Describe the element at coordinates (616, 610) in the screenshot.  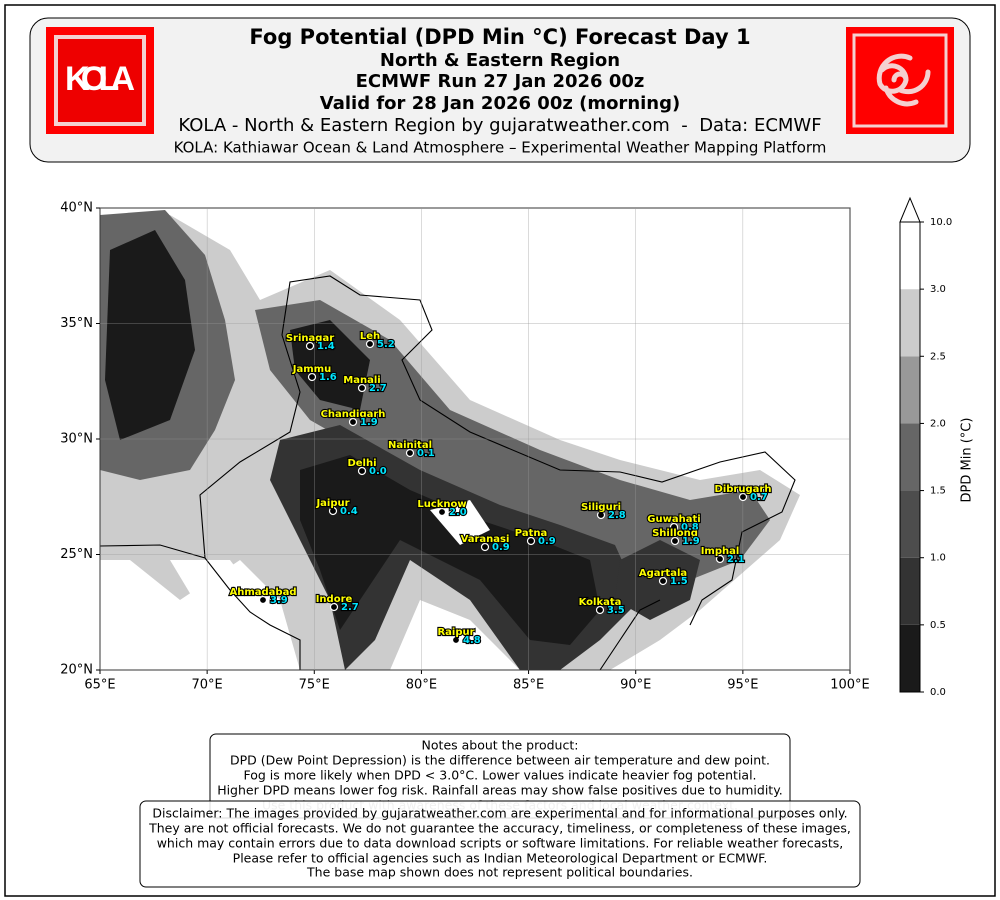
I see `city-value: 3.5` at that location.